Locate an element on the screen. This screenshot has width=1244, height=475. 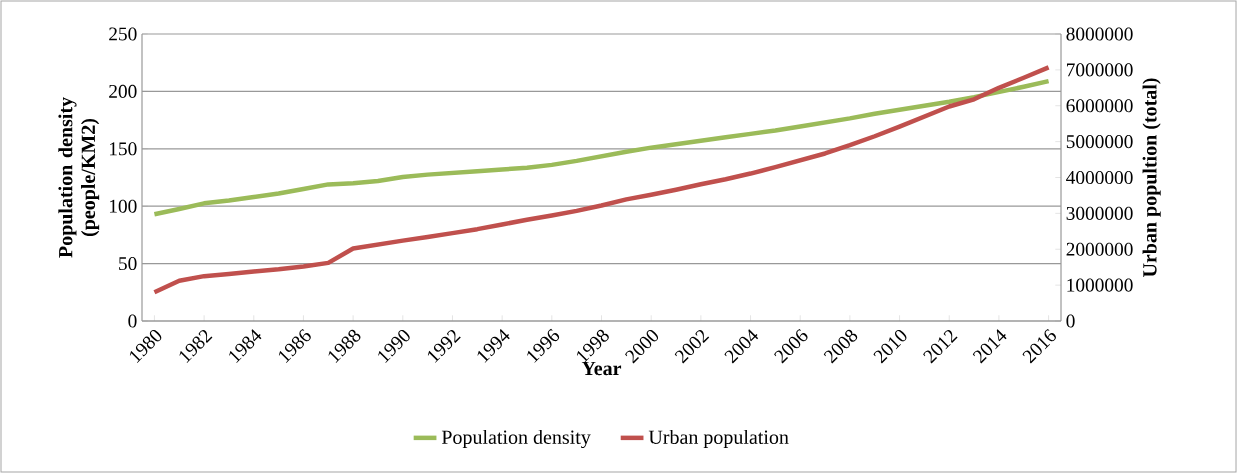
y-tick-label: 250 is located at coordinates (123, 34).